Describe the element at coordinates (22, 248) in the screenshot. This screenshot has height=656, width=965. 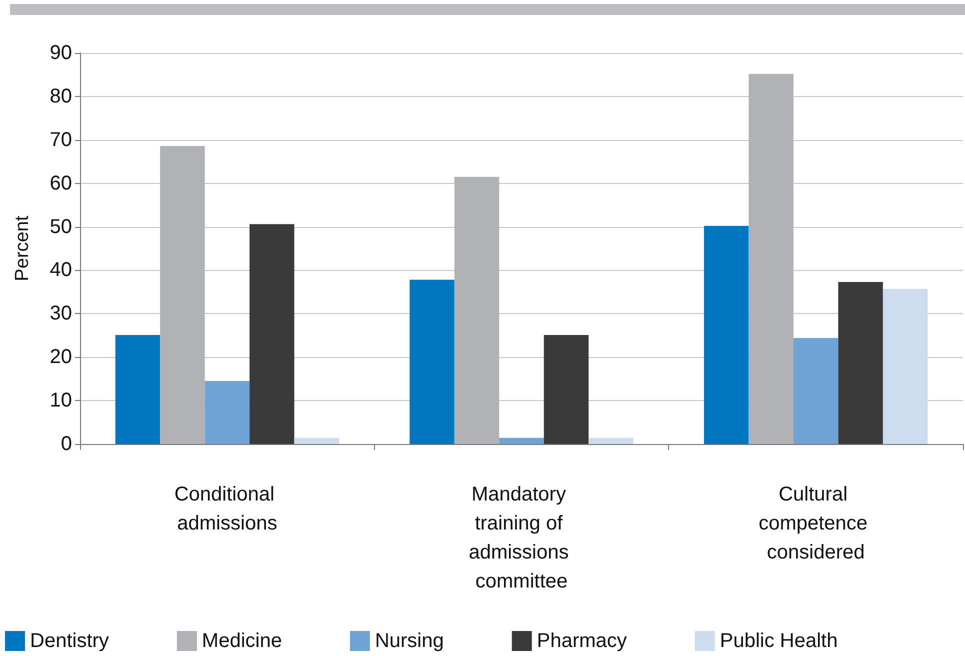
I see `y-axis-title: Percent` at that location.